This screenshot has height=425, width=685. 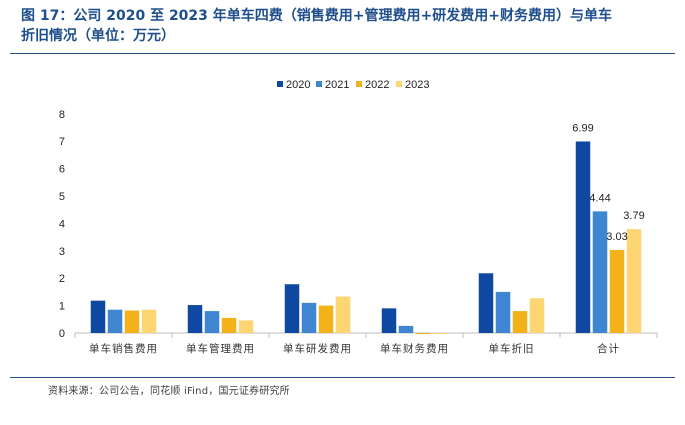 I want to click on data-label: 6.99, so click(x=582, y=128).